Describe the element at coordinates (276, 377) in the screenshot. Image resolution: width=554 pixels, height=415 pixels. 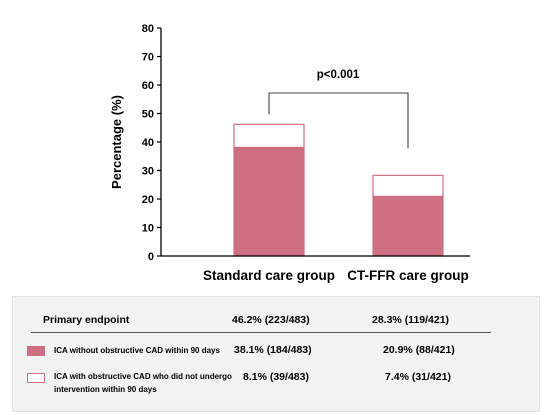
I see `table-row-value-standard: 8.1% (39/483)` at that location.